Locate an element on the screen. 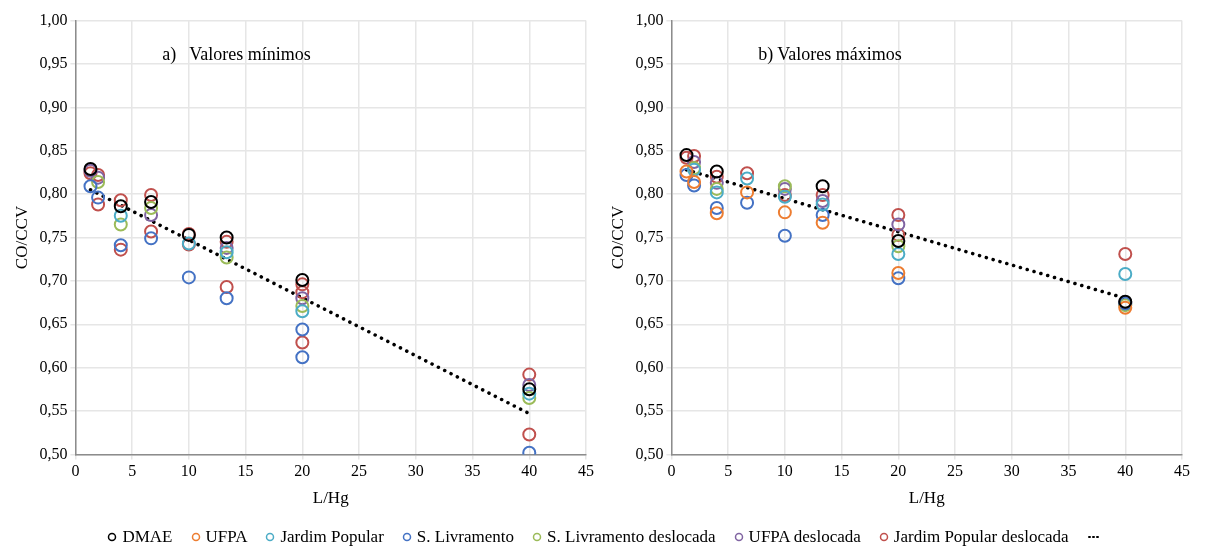 This screenshot has height=557, width=1208. y-axis-title: CO/CCV is located at coordinates (617, 237).